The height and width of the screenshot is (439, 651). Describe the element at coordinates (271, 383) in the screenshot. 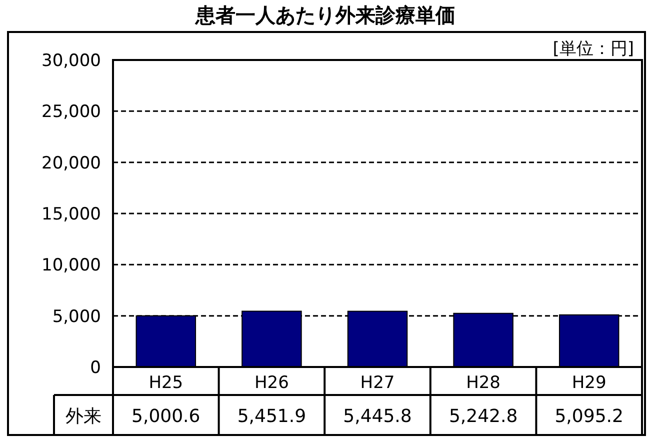

I see `category: H26` at that location.